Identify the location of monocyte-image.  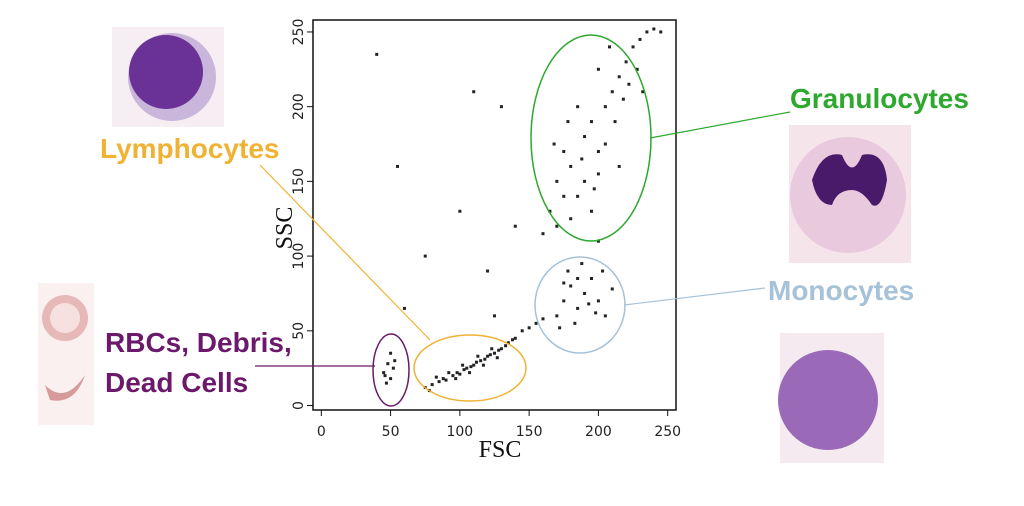
(831, 398).